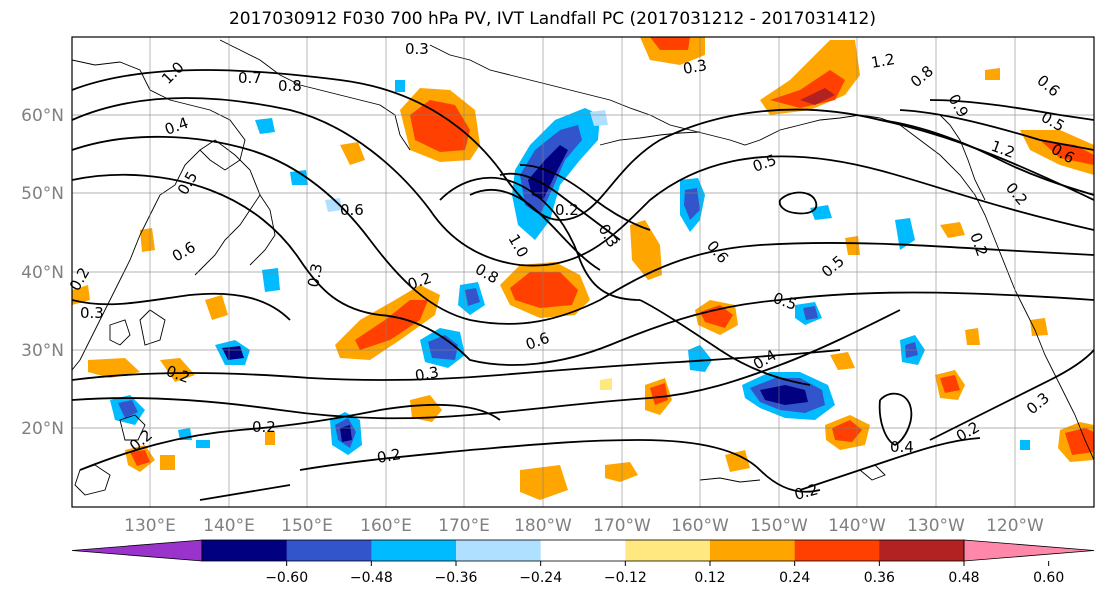 Image resolution: width=1105 pixels, height=601 pixels. I want to click on lon-label: 150°E, so click(307, 526).